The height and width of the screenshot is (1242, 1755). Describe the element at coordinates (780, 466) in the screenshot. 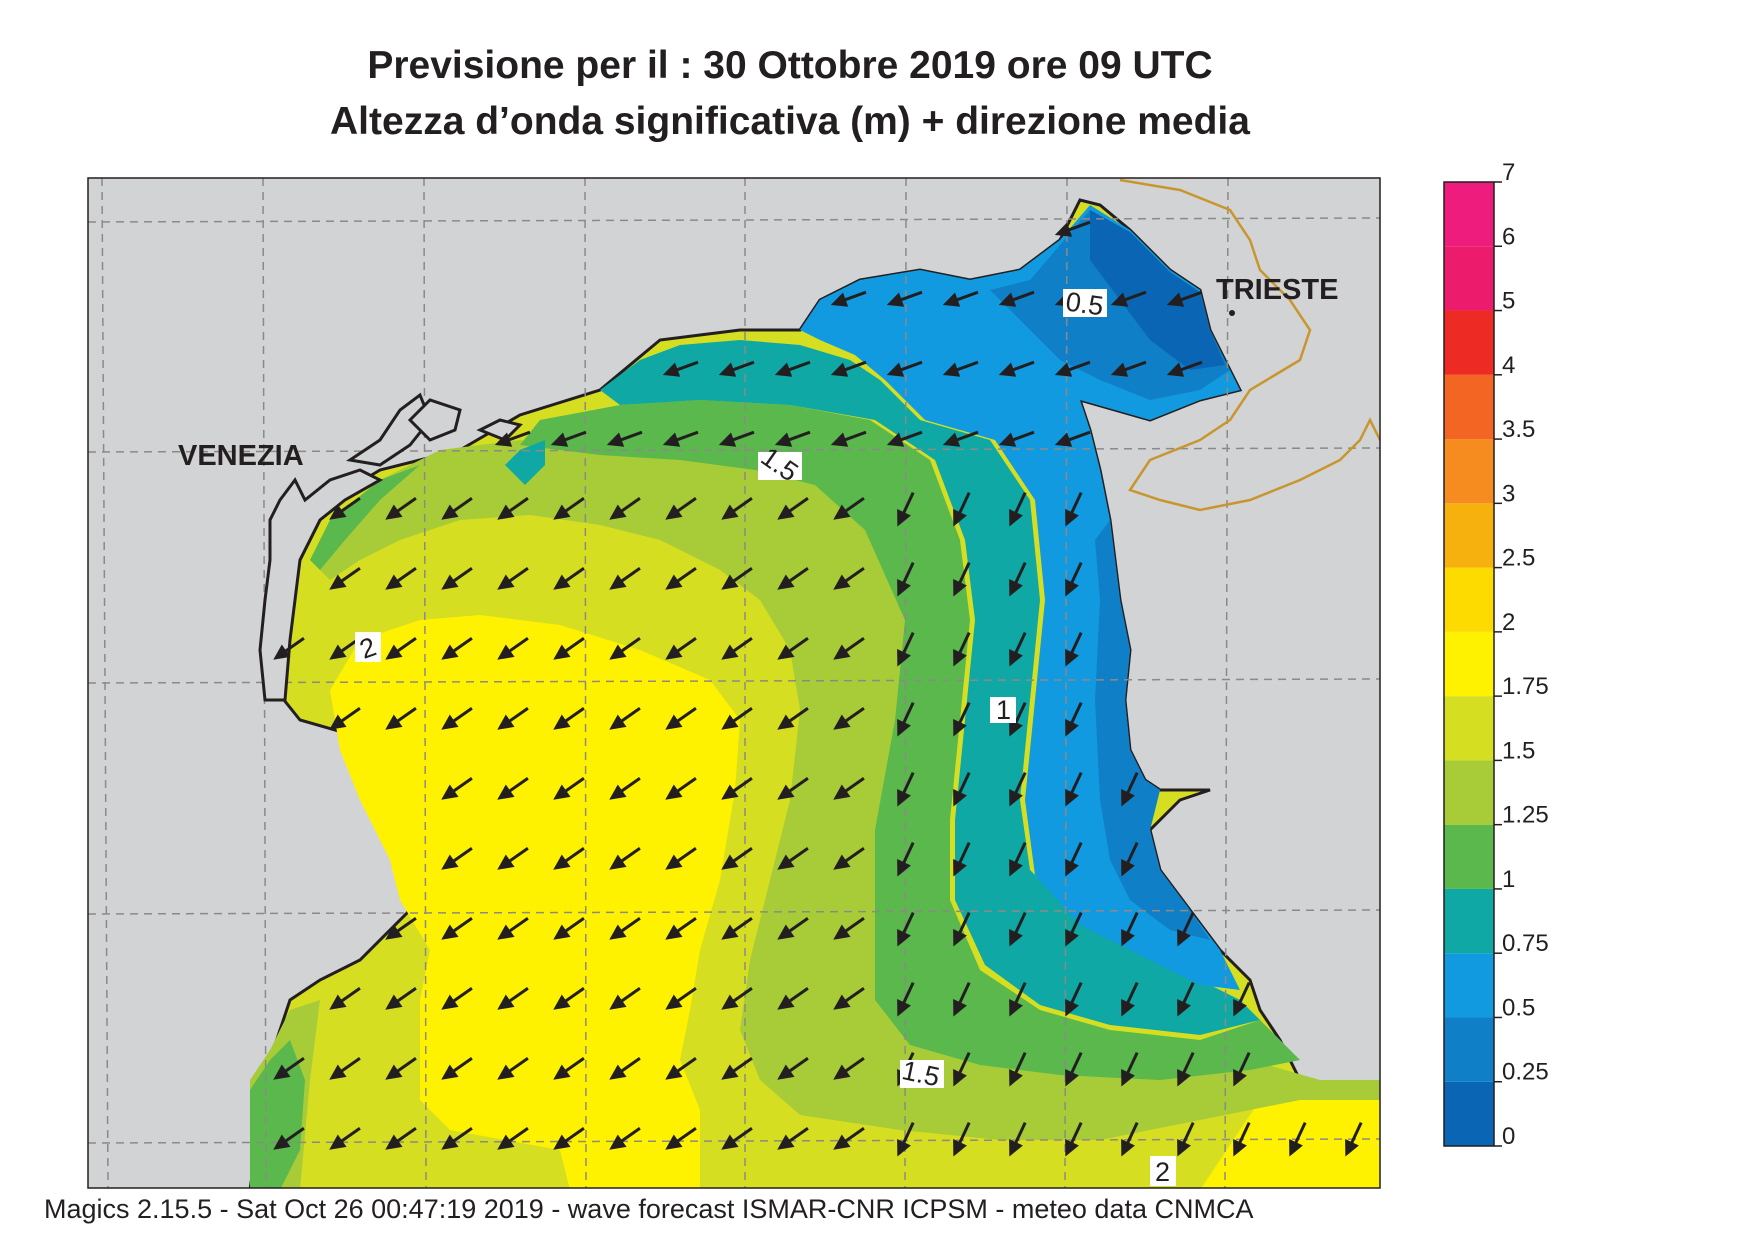

I see `contour-label-box-1.5-top` at that location.